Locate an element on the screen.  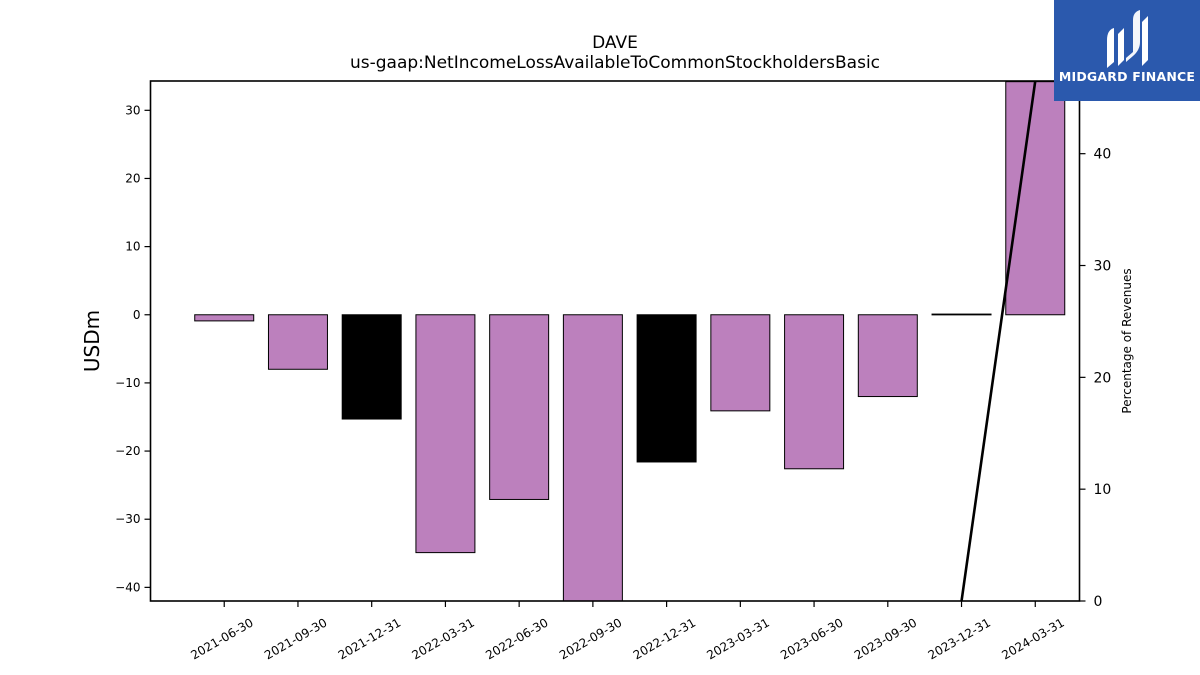
y-tick-label: −20 is located at coordinates (127, 451).